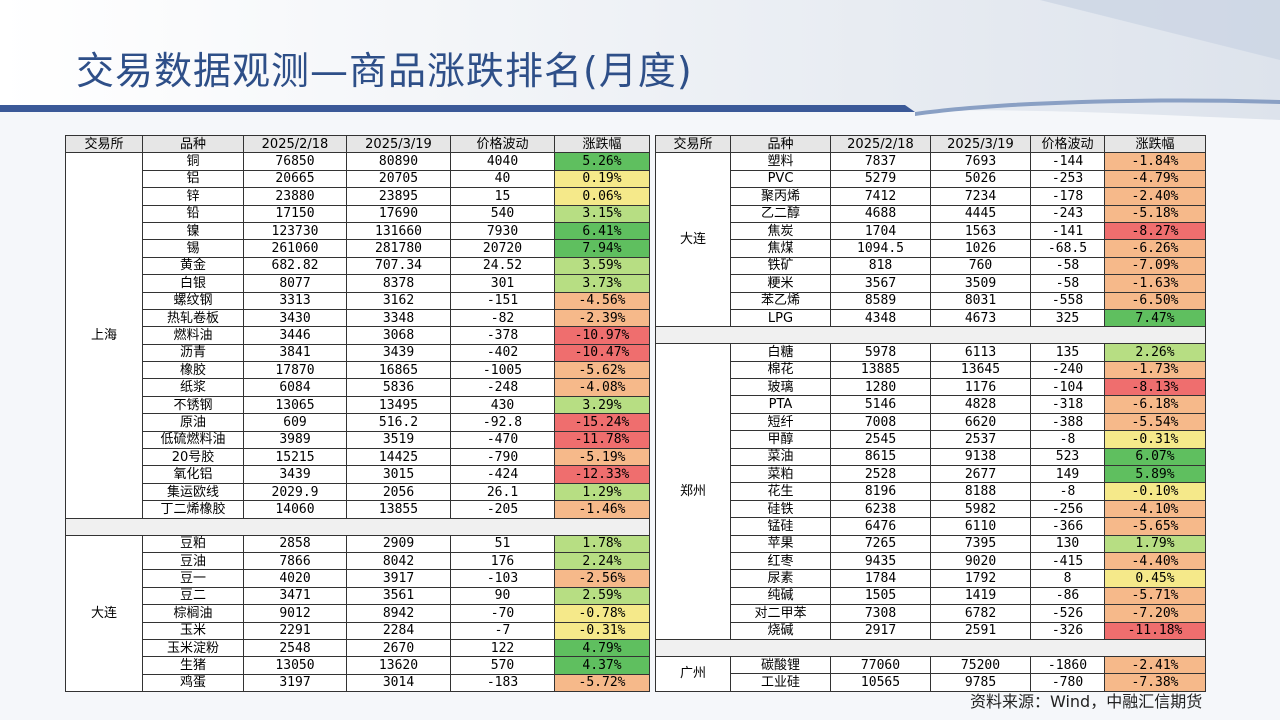  Describe the element at coordinates (502, 648) in the screenshot. I see `change-cell: 122` at that location.